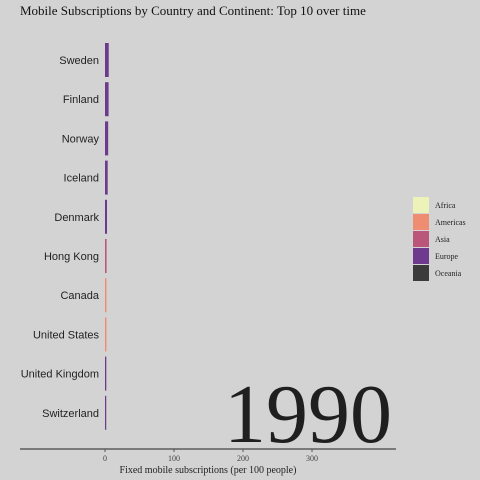 The height and width of the screenshot is (480, 480). Describe the element at coordinates (70, 414) in the screenshot. I see `category-label: Switzerland` at that location.